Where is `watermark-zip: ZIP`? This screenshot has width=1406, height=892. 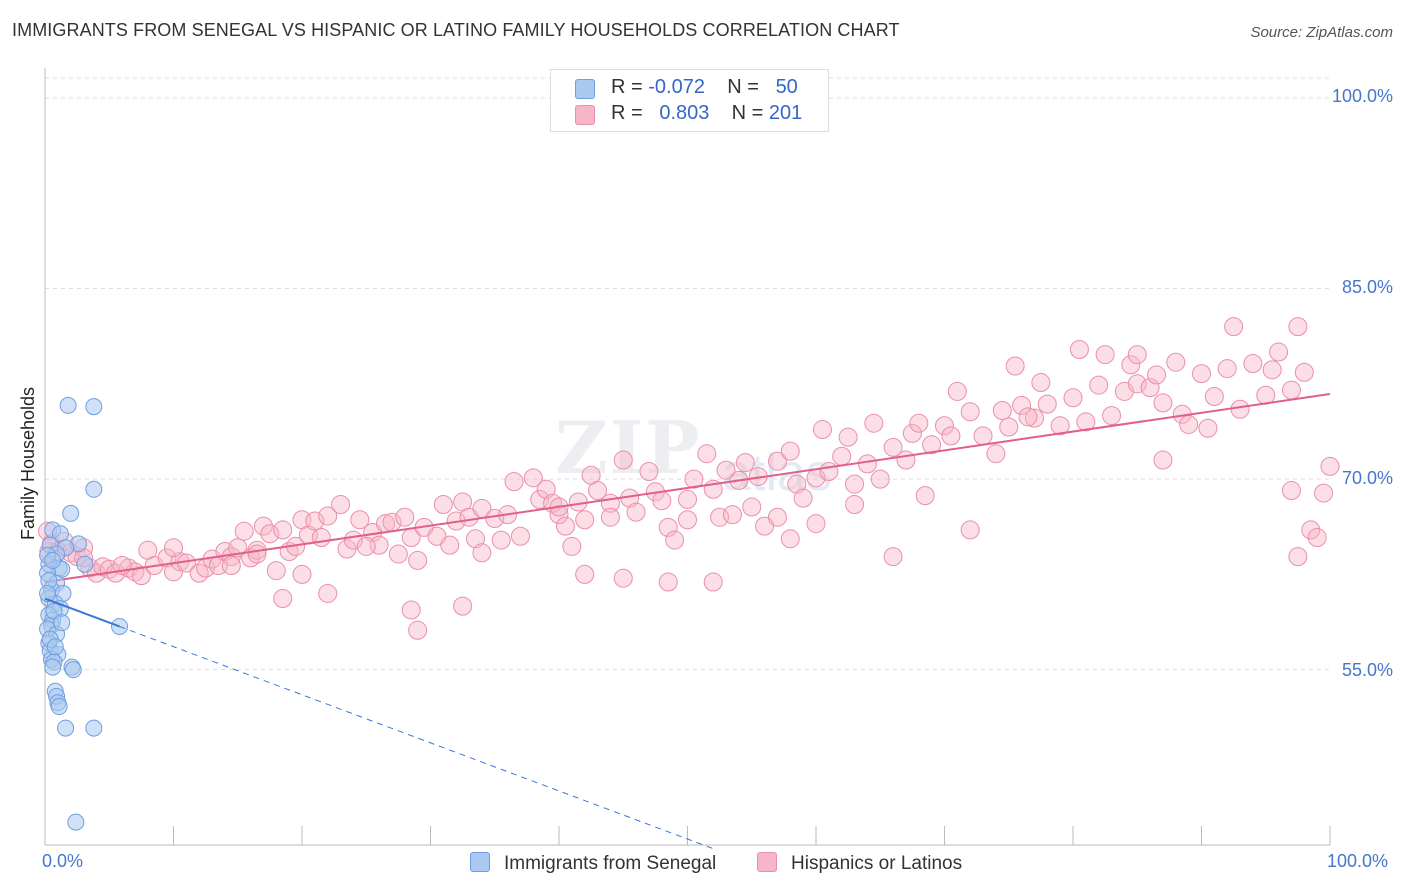 watermark-zip: ZIP is located at coordinates (628, 447).